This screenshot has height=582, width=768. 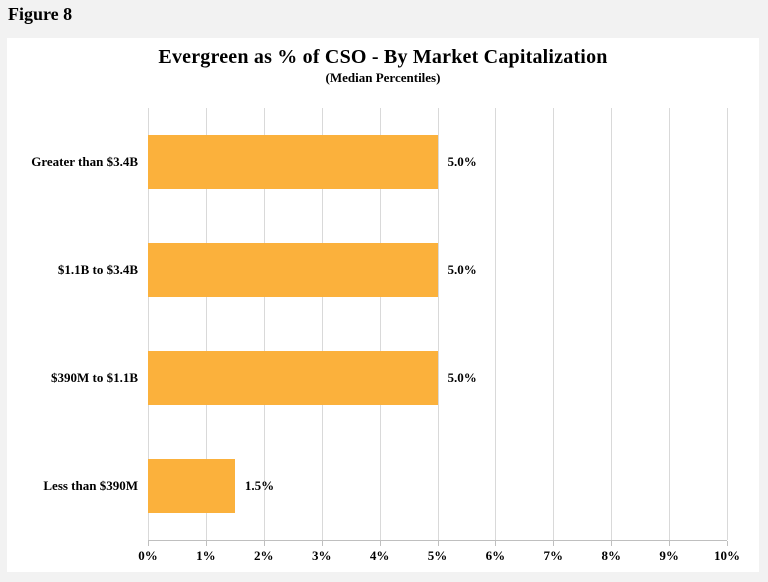 What do you see at coordinates (611, 555) in the screenshot?
I see `x-tick-label: 8%` at bounding box center [611, 555].